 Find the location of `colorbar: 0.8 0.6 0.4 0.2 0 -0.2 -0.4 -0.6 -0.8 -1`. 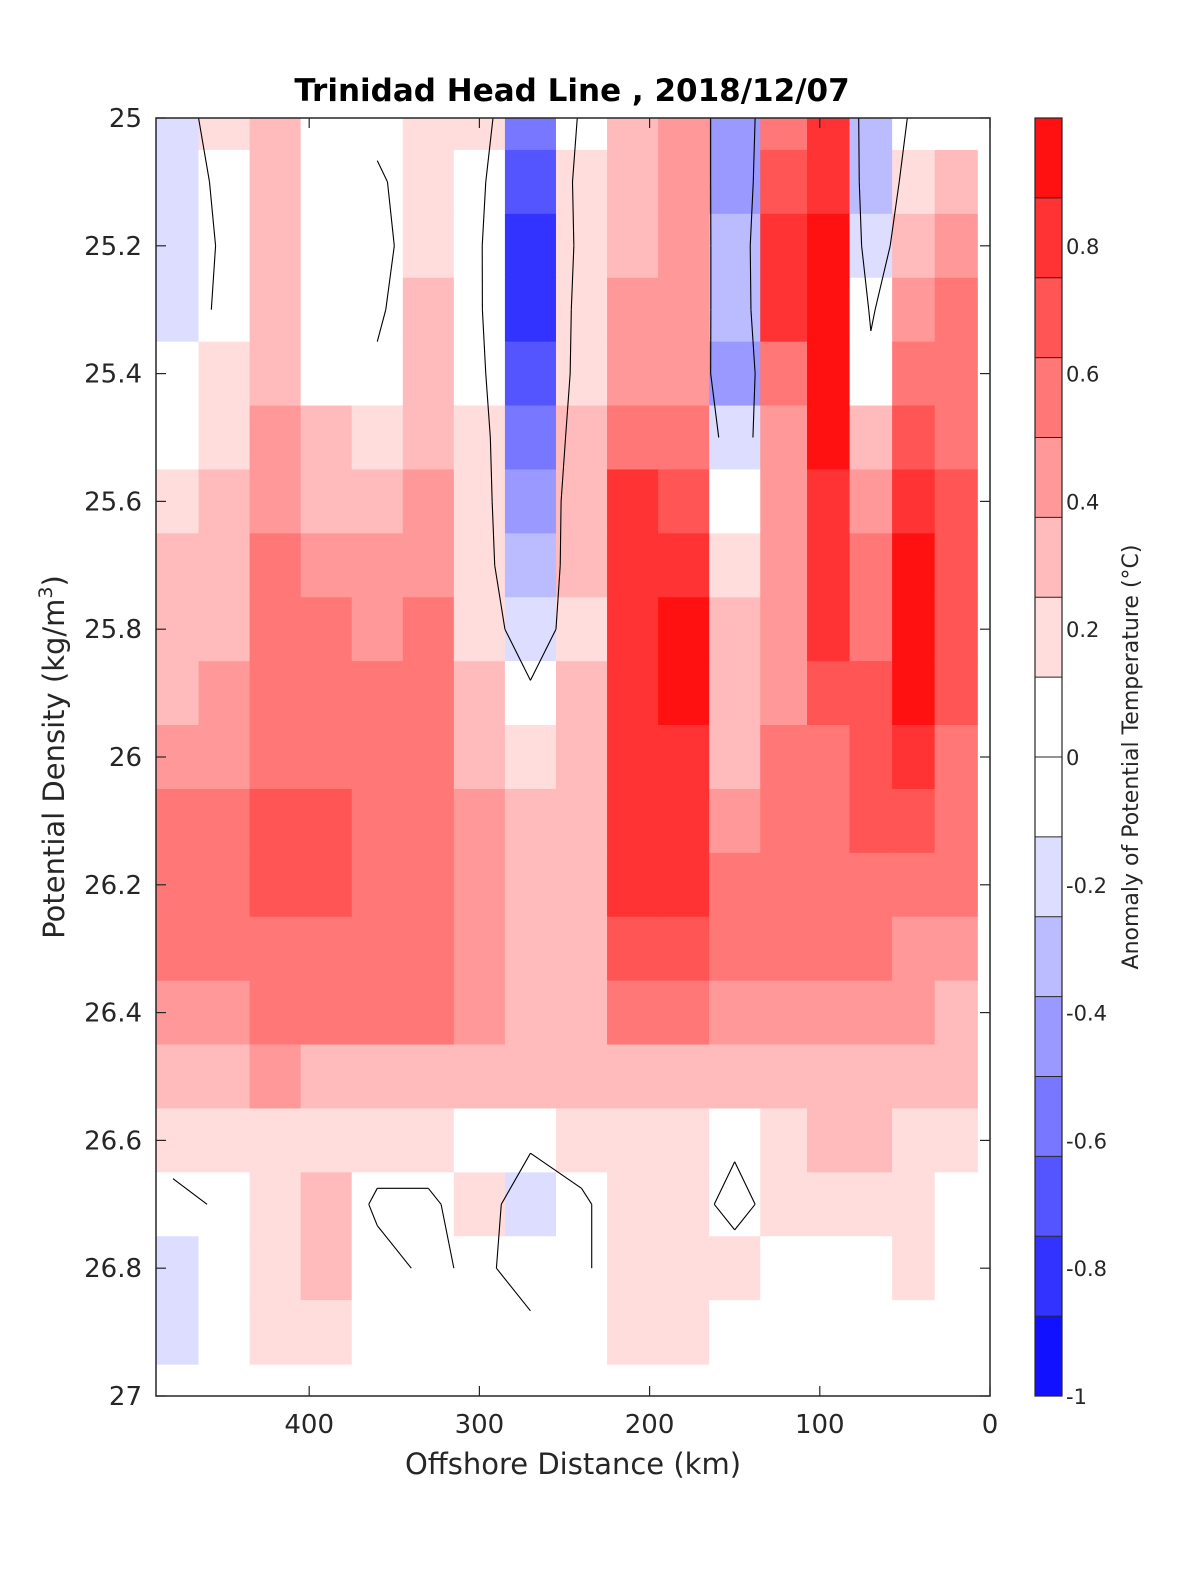

colorbar: 0.8 0.6 0.4 0.2 0 -0.2 -0.4 -0.6 -0.8 -1 is located at coordinates (1070, 763).